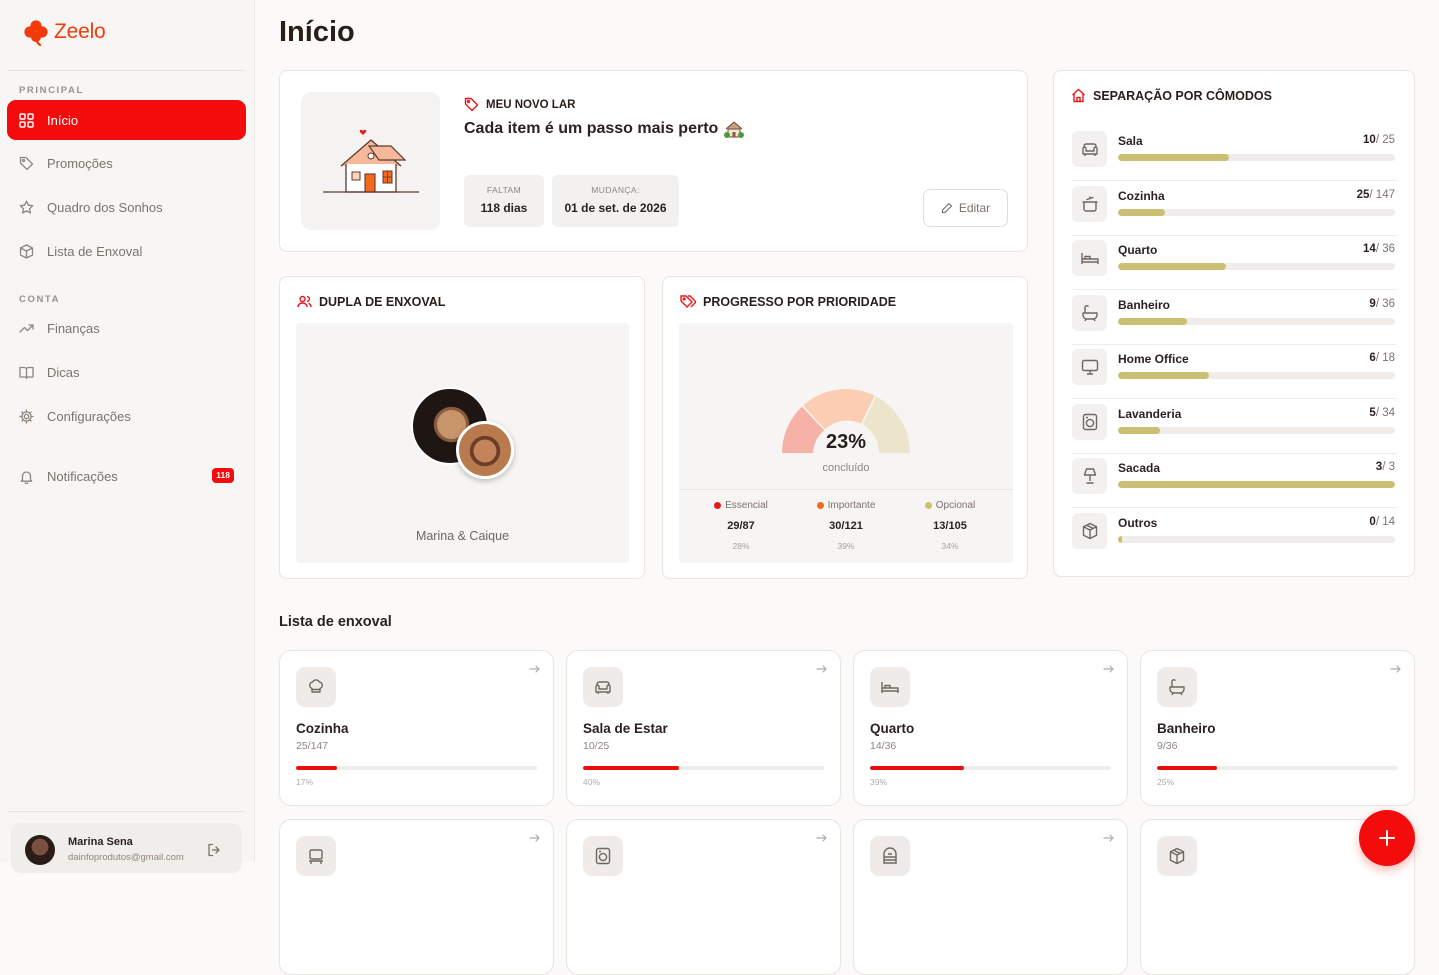  I want to click on edit-button: Editar, so click(965, 208).